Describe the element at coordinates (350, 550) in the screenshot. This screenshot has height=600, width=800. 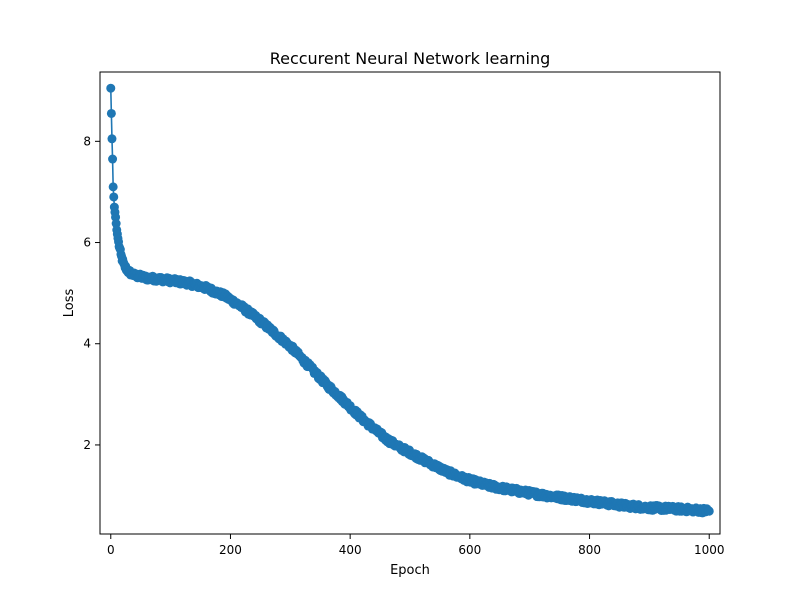
I see `x-tick-label: 400` at that location.